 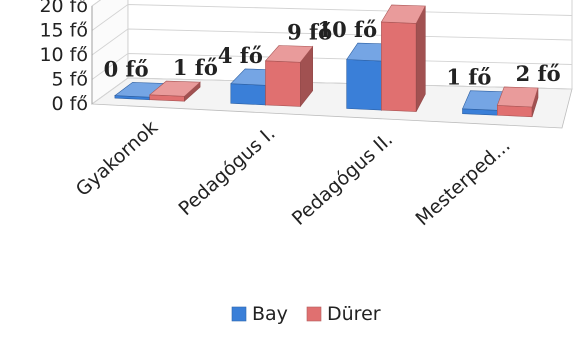 I want to click on y-tick-label: 0 fő, so click(x=70, y=104).